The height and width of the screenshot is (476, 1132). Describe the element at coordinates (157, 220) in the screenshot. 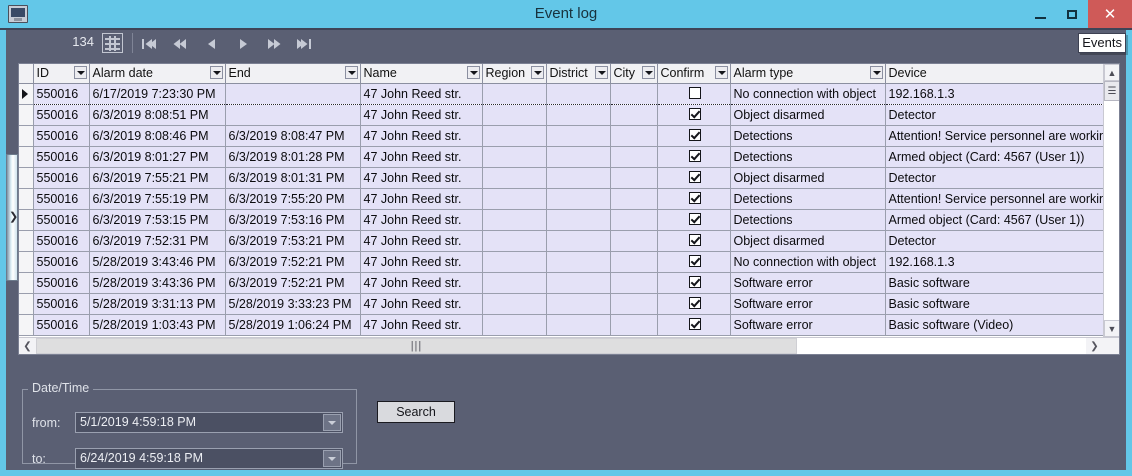

I see `cell-alarmdate: 6/3/2019 7:53:15 PM` at that location.